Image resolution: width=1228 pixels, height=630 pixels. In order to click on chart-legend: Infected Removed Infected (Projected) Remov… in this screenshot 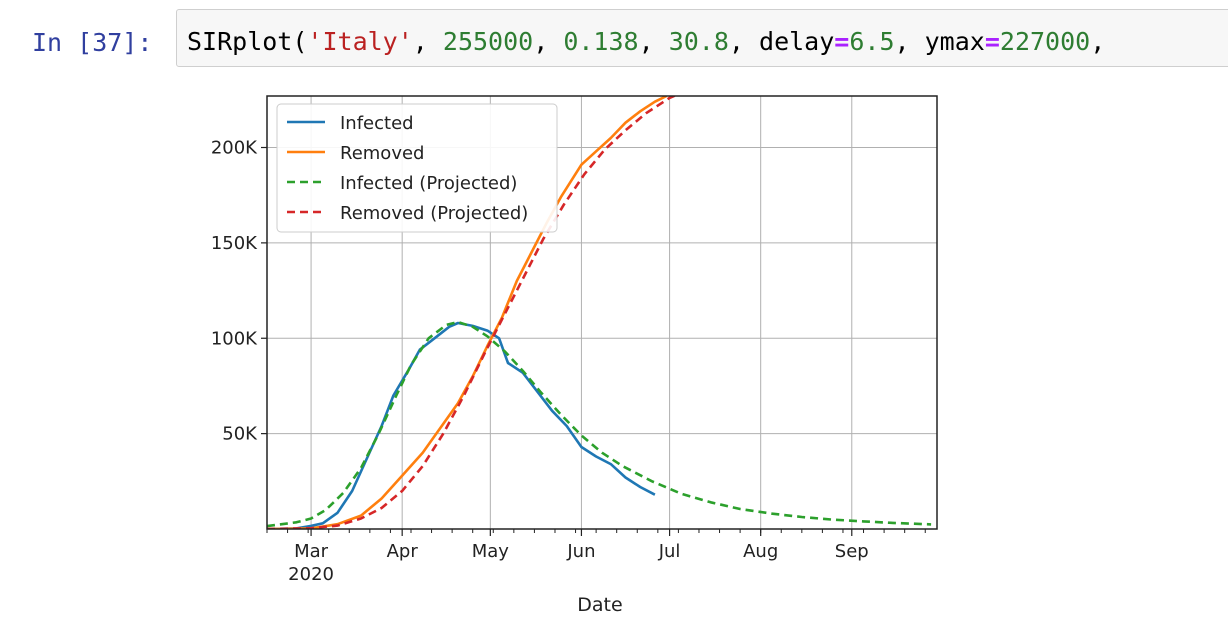, I will do `click(417, 168)`.